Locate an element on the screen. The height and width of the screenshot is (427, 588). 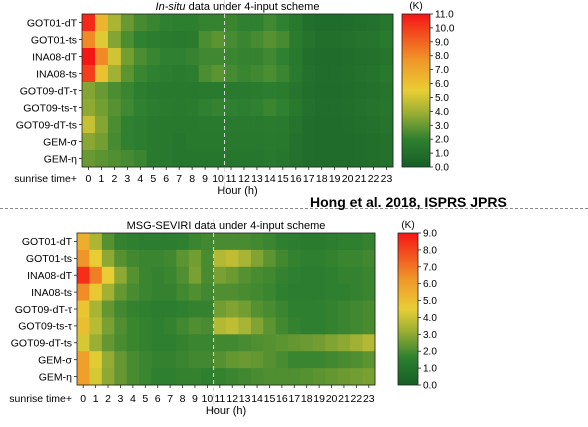
colorbar-tick-label: 2.0 is located at coordinates (430, 352).